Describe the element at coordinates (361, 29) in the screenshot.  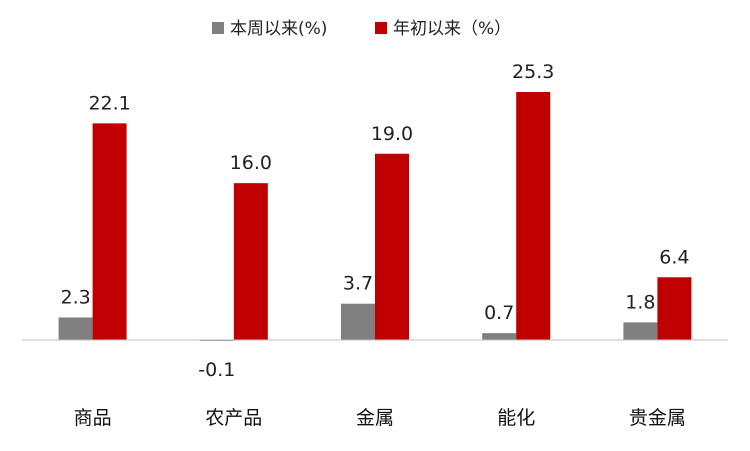
I see `legend: 本周以来(%) 年初以来（%）` at that location.